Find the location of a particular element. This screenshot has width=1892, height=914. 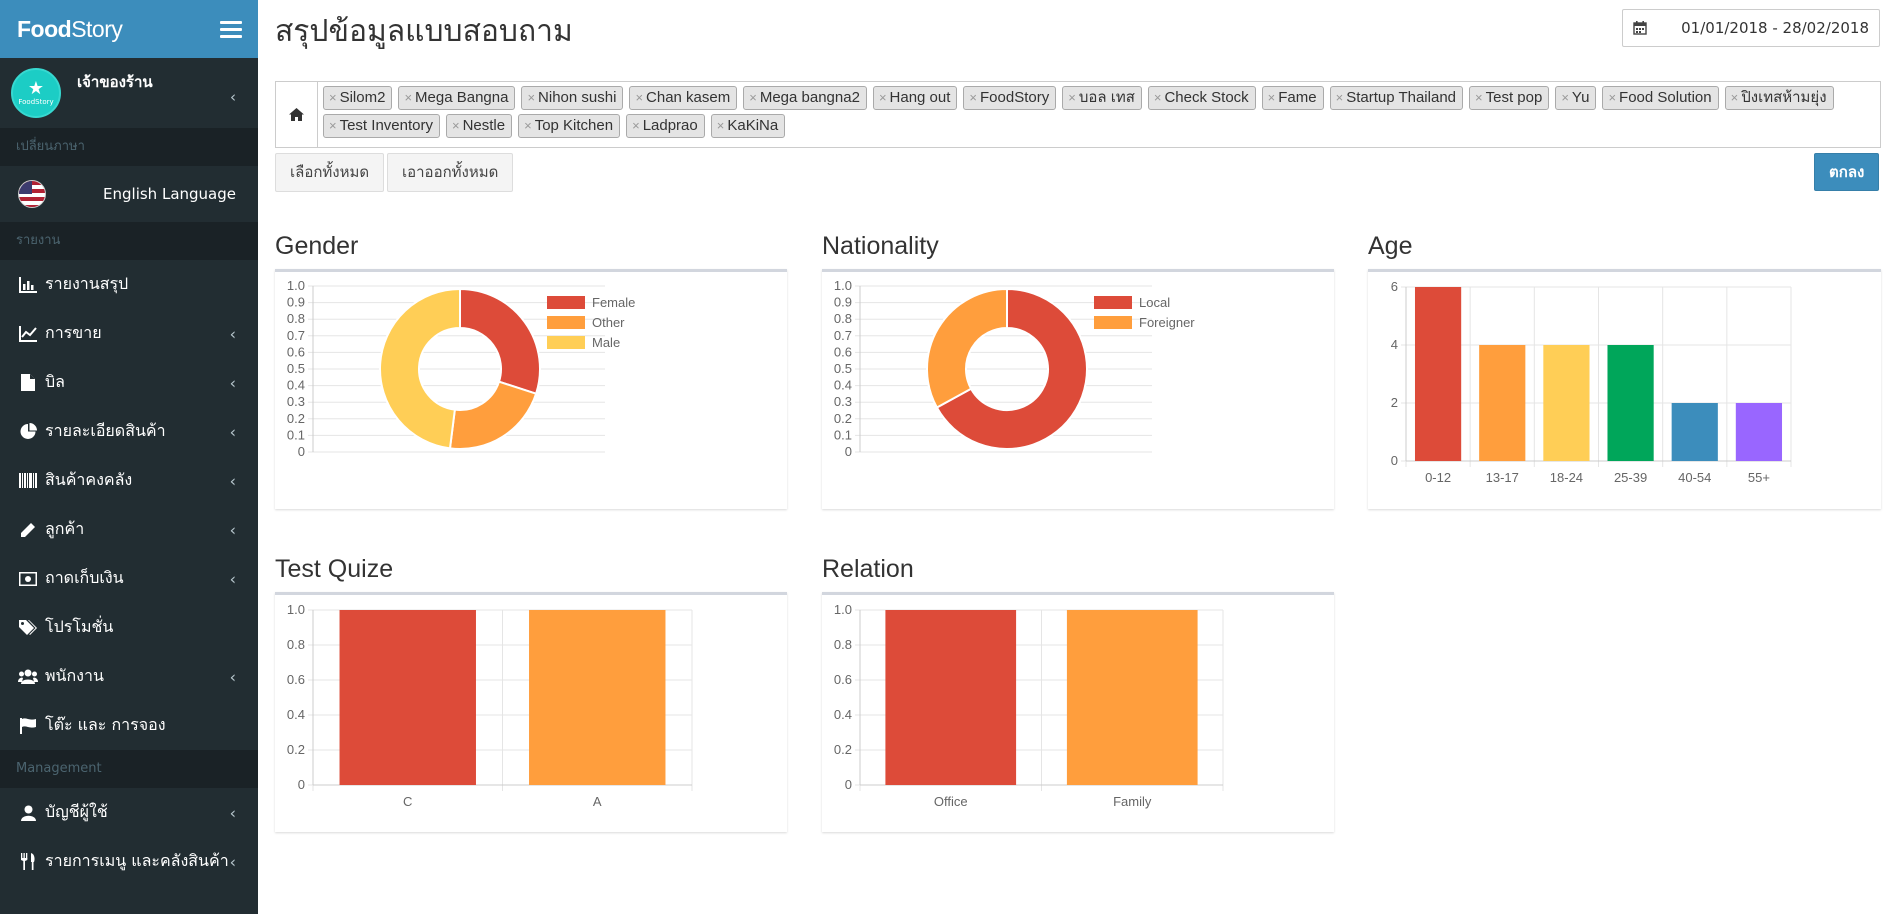

brand-logo: FoodStory is located at coordinates (70, 28).